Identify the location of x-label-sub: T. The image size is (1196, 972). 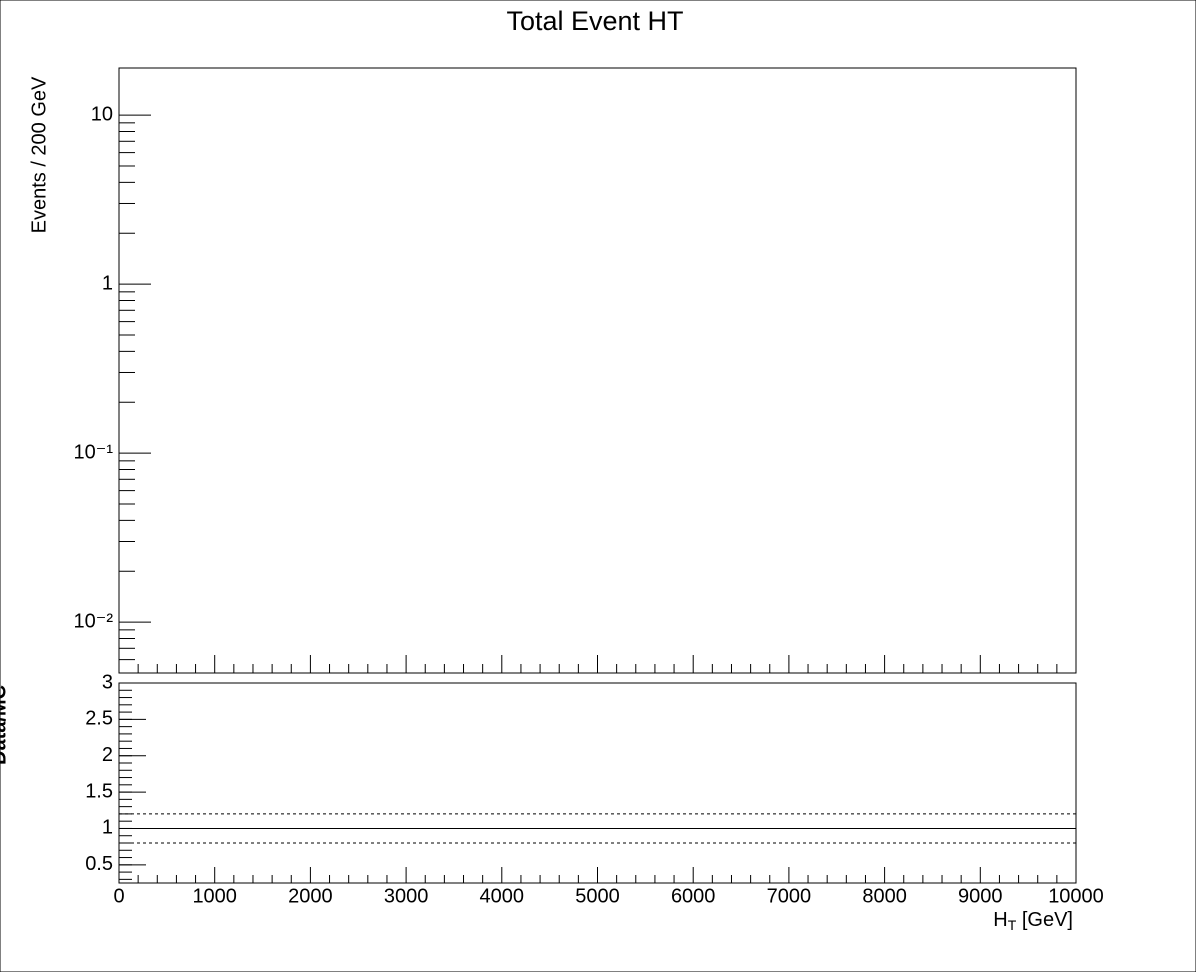
(1012, 925).